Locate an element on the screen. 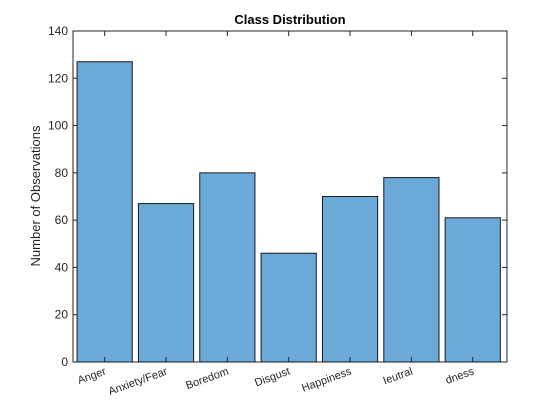 This screenshot has height=420, width=560. x-tick-label: Anger is located at coordinates (92, 375).